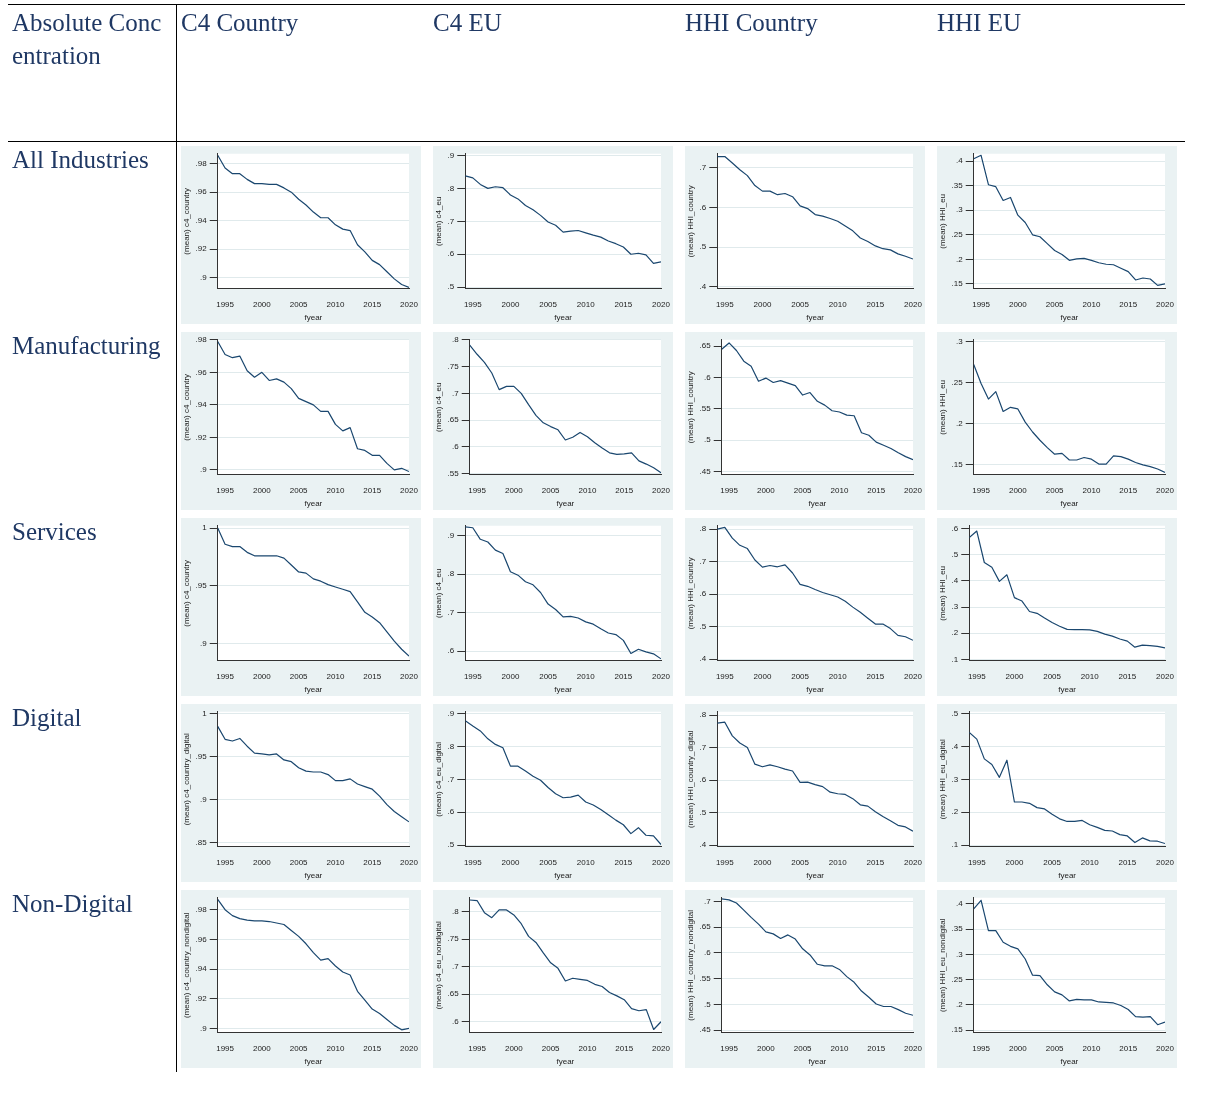 The image size is (1208, 1101). Describe the element at coordinates (955, 659) in the screenshot. I see `y-tick-label: .1` at that location.